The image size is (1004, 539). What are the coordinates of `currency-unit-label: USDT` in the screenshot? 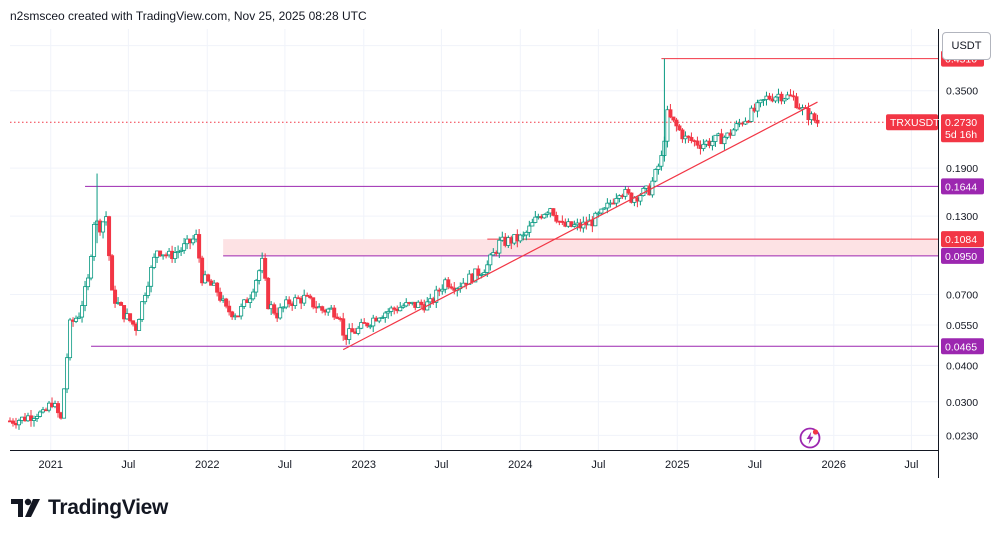 It's located at (966, 46).